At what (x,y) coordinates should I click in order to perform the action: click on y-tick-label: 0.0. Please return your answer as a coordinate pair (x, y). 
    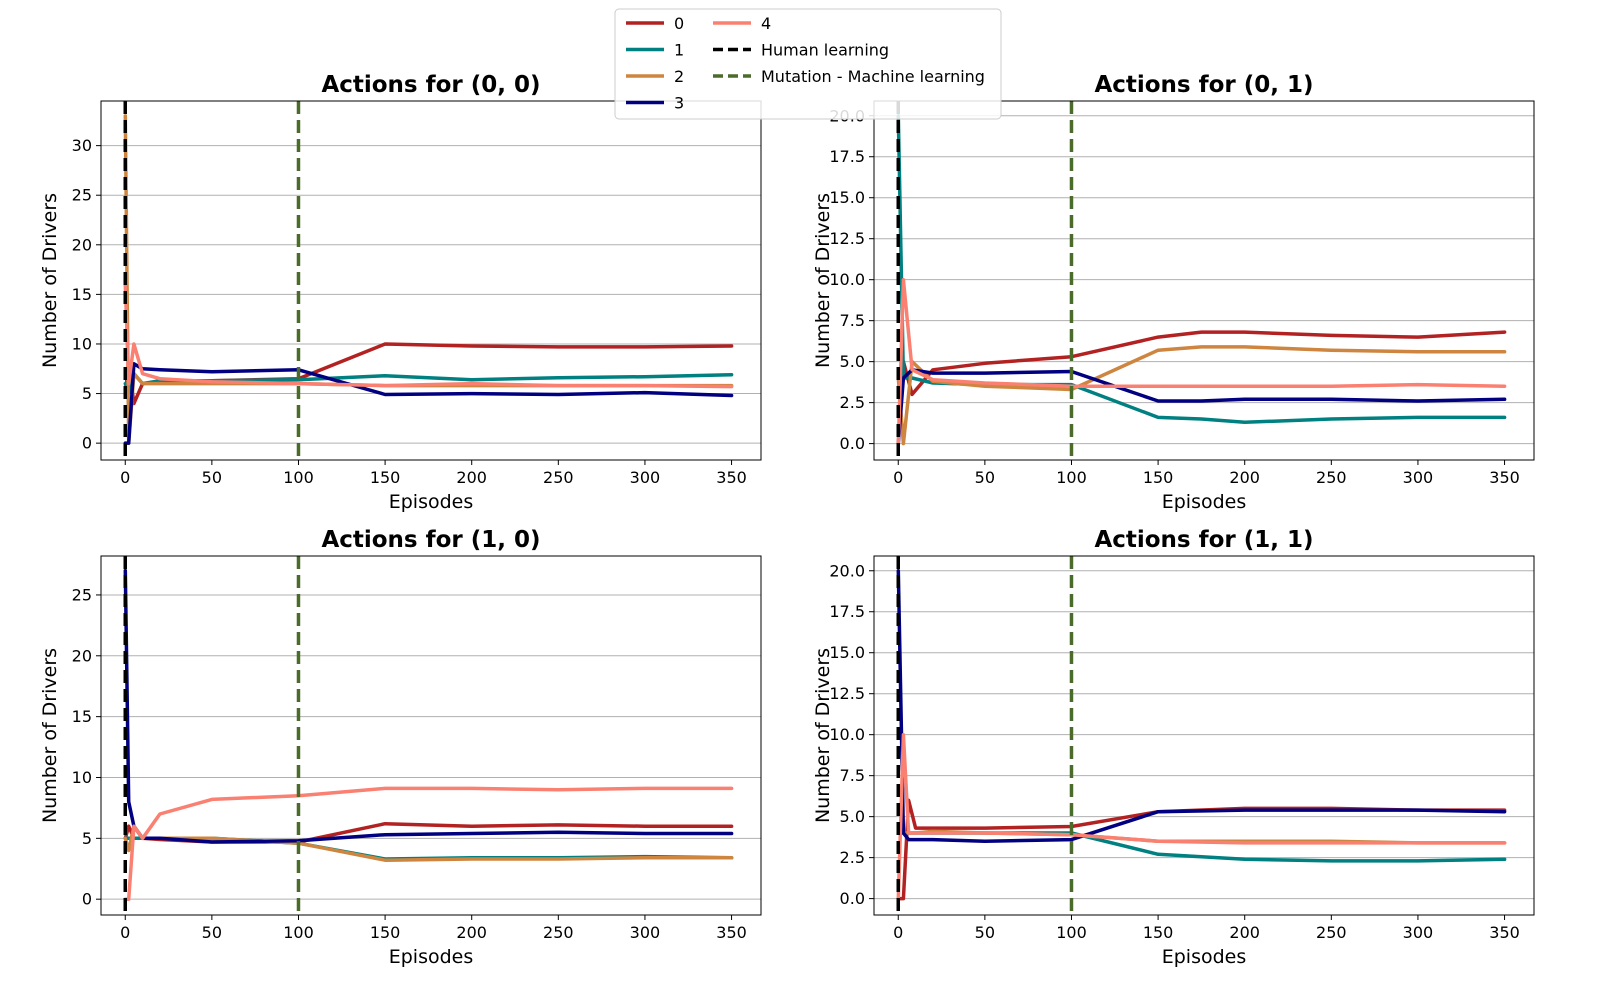
    Looking at the image, I should click on (852, 443).